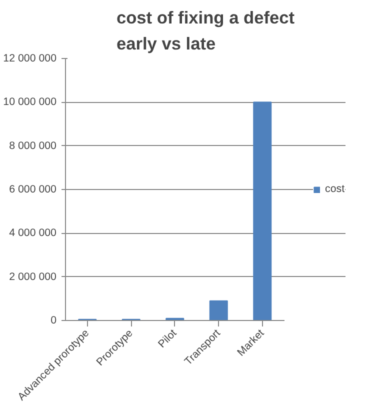  What do you see at coordinates (33, 146) in the screenshot?
I see `y-tick-label: 8 000 000` at bounding box center [33, 146].